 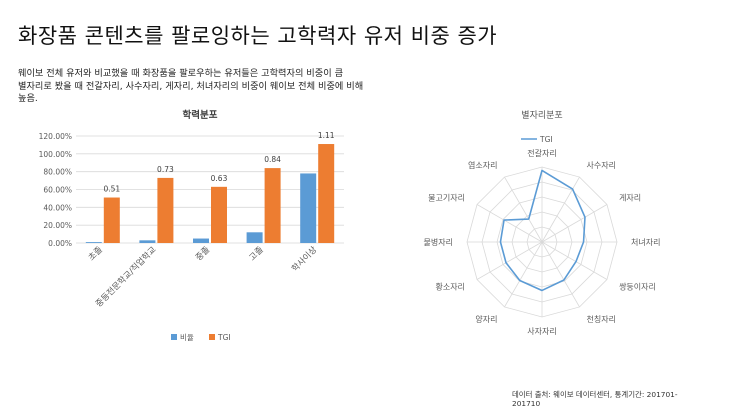 What do you see at coordinates (637, 287) in the screenshot?
I see `axis-label: 쌍둥이자리` at bounding box center [637, 287].